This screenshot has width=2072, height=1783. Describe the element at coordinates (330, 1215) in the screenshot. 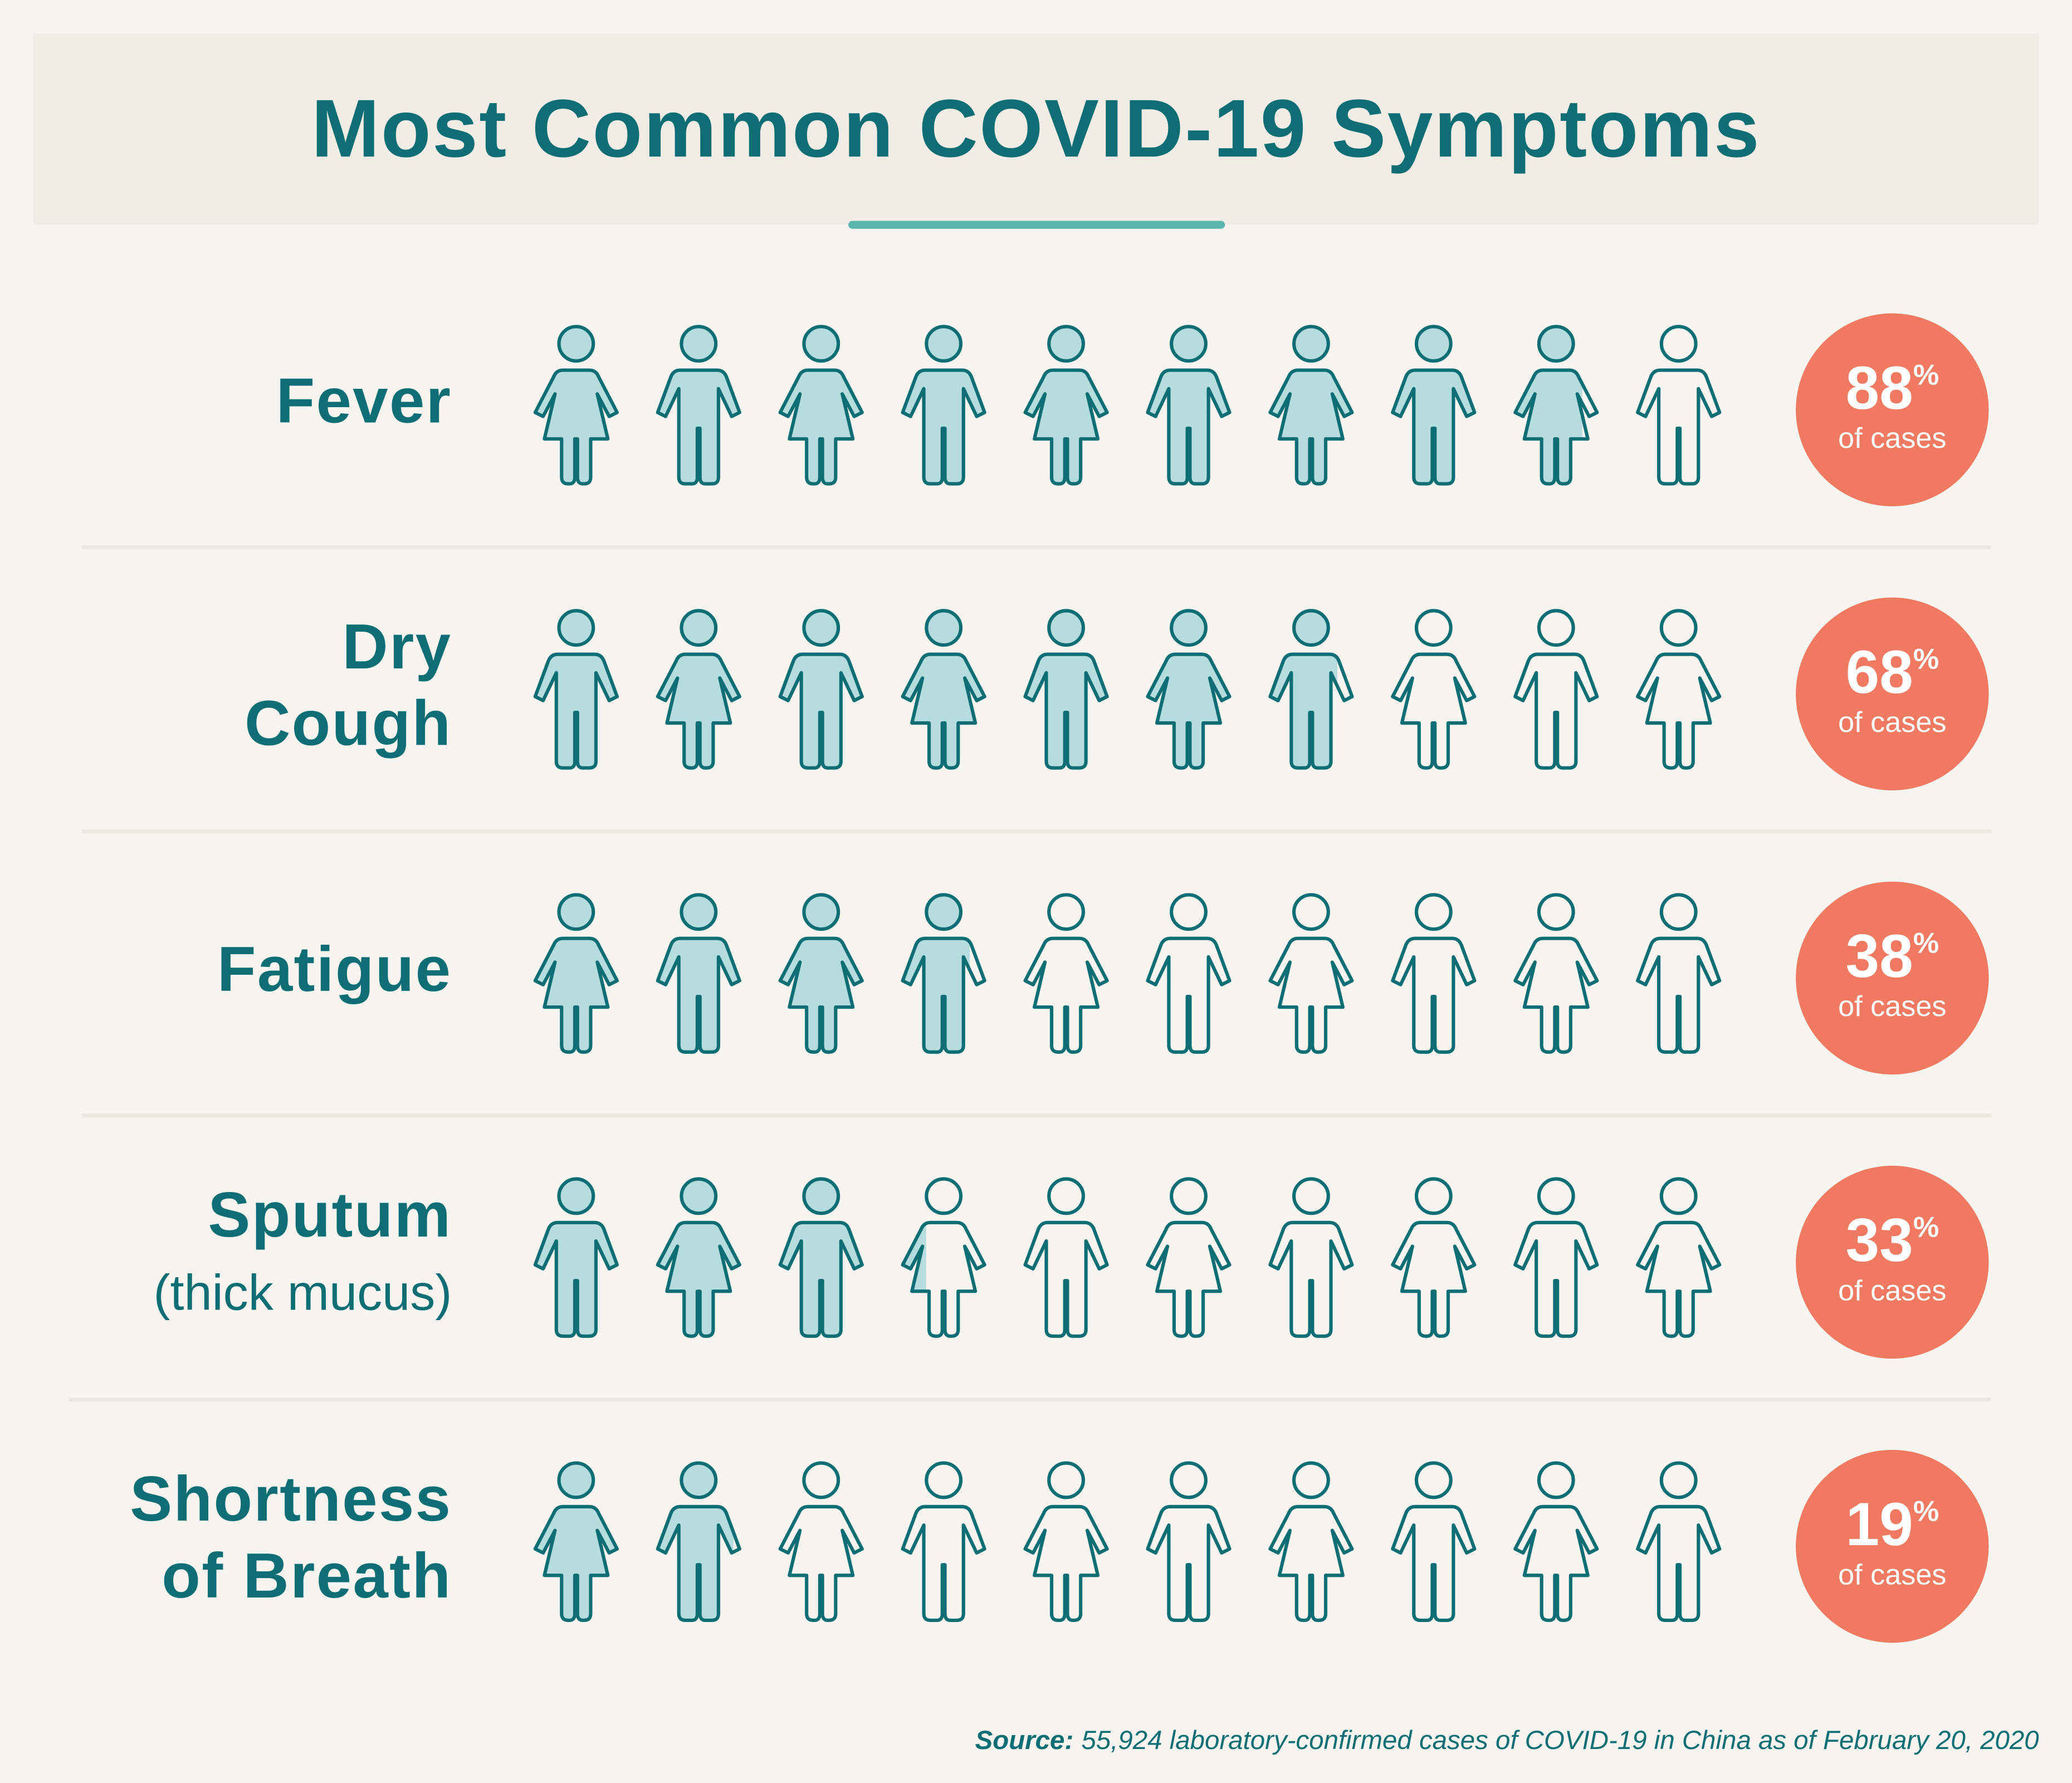

I see `category-label: Sputum` at that location.